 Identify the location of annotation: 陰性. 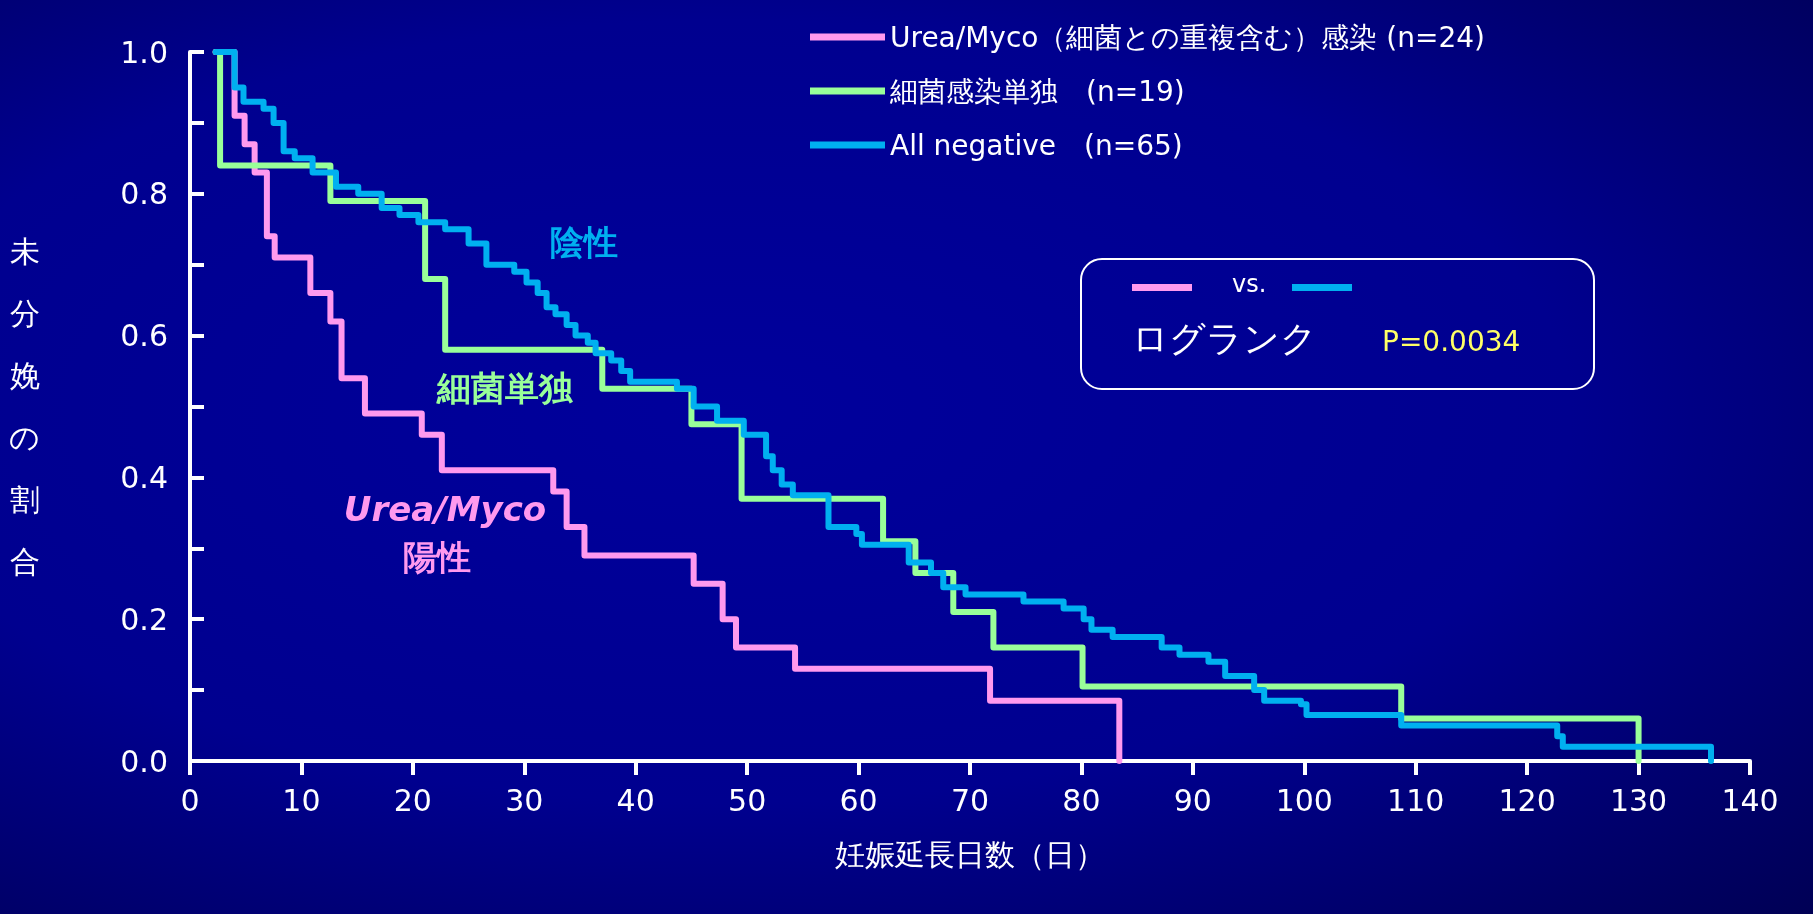
(584, 242).